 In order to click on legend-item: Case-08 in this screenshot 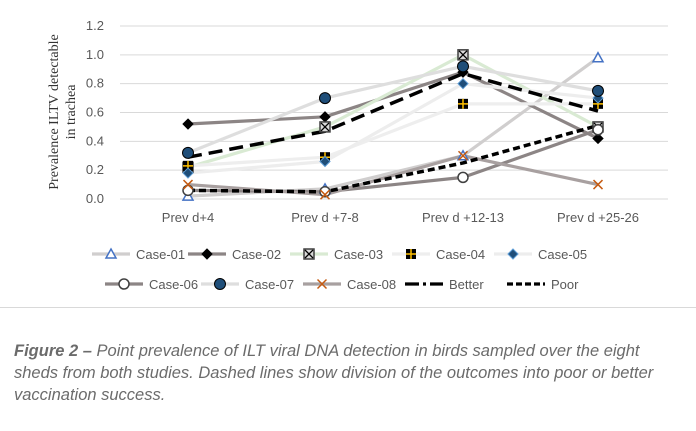, I will do `click(349, 284)`.